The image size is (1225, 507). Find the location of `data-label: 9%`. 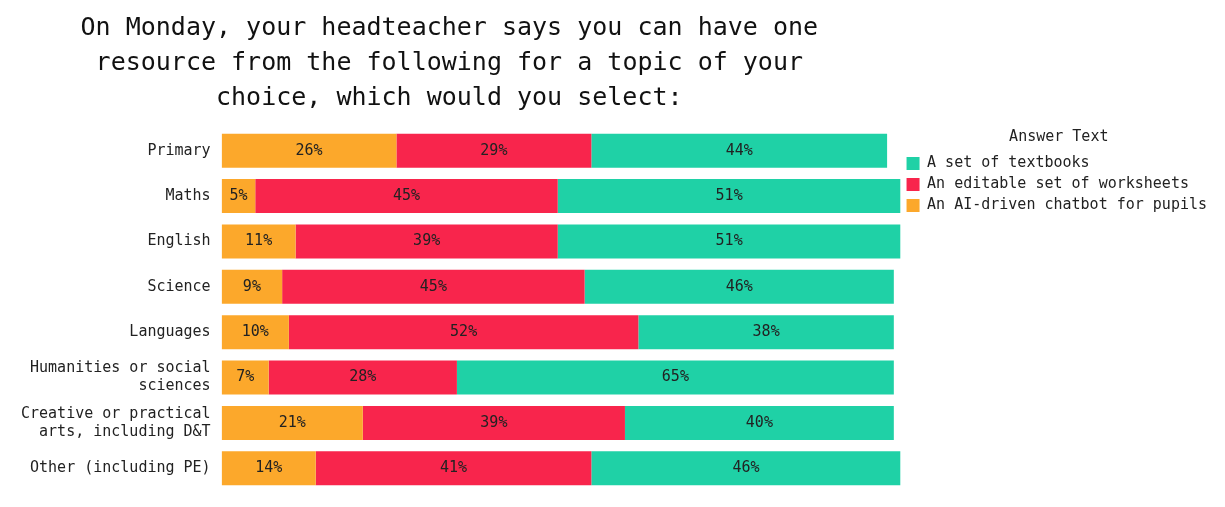

data-label: 9% is located at coordinates (251, 285).